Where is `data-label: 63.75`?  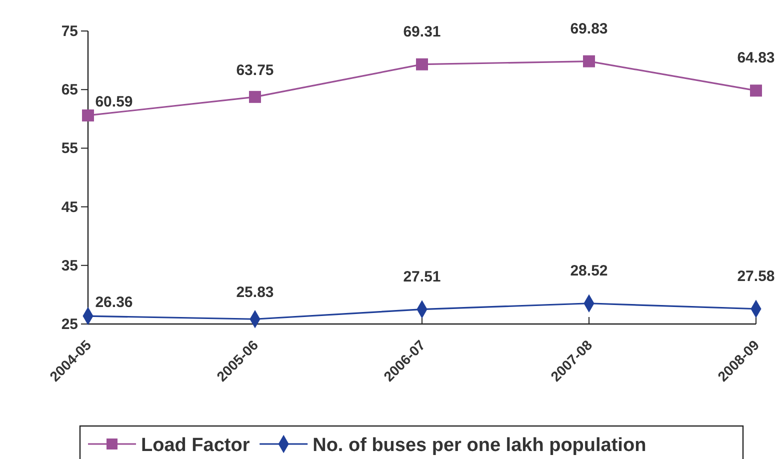
data-label: 63.75 is located at coordinates (255, 70).